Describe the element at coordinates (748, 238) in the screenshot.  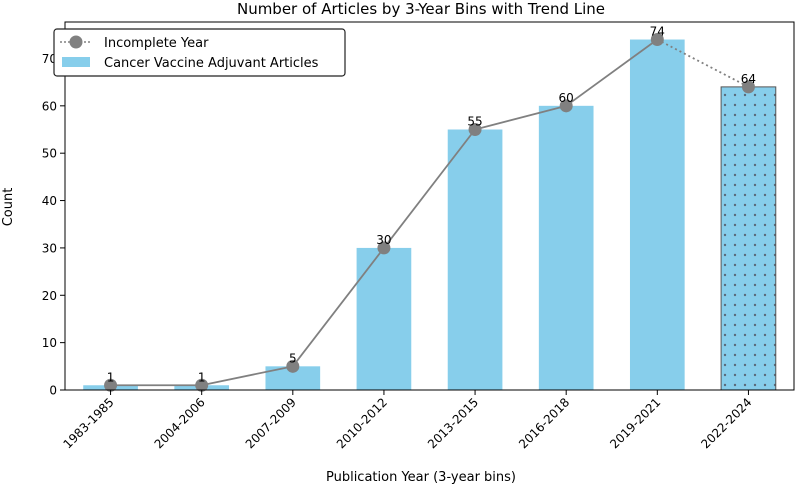
I see `bar-incomplete` at that location.